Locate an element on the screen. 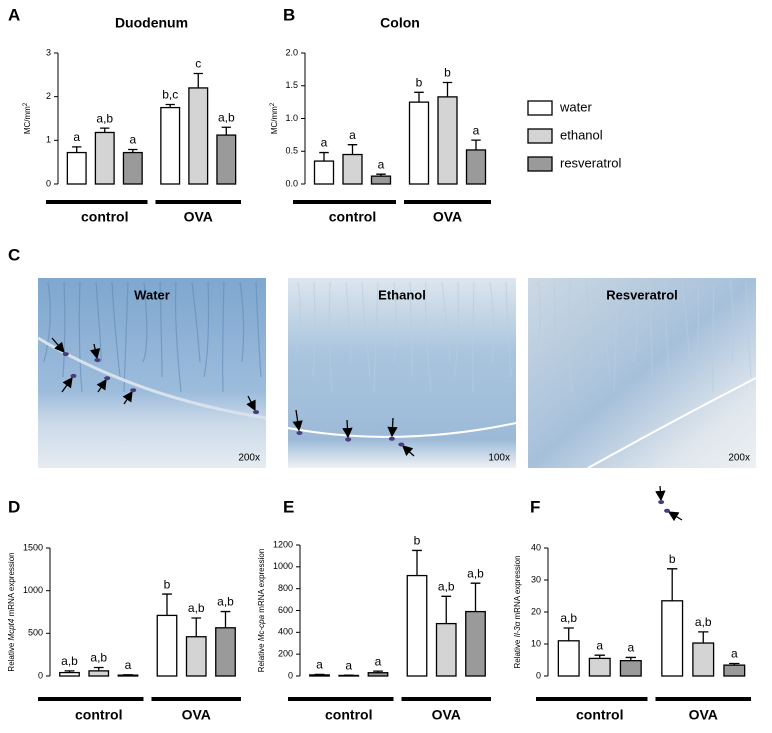 The width and height of the screenshot is (772, 733). magnification-label: 100x is located at coordinates (499, 458).